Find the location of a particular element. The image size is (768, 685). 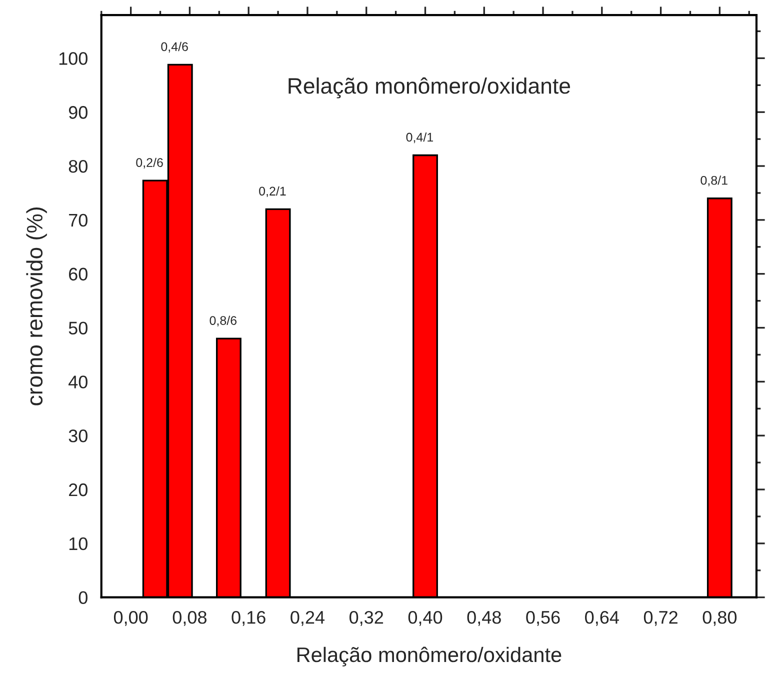

y-tick-label: 80 is located at coordinates (78, 166).